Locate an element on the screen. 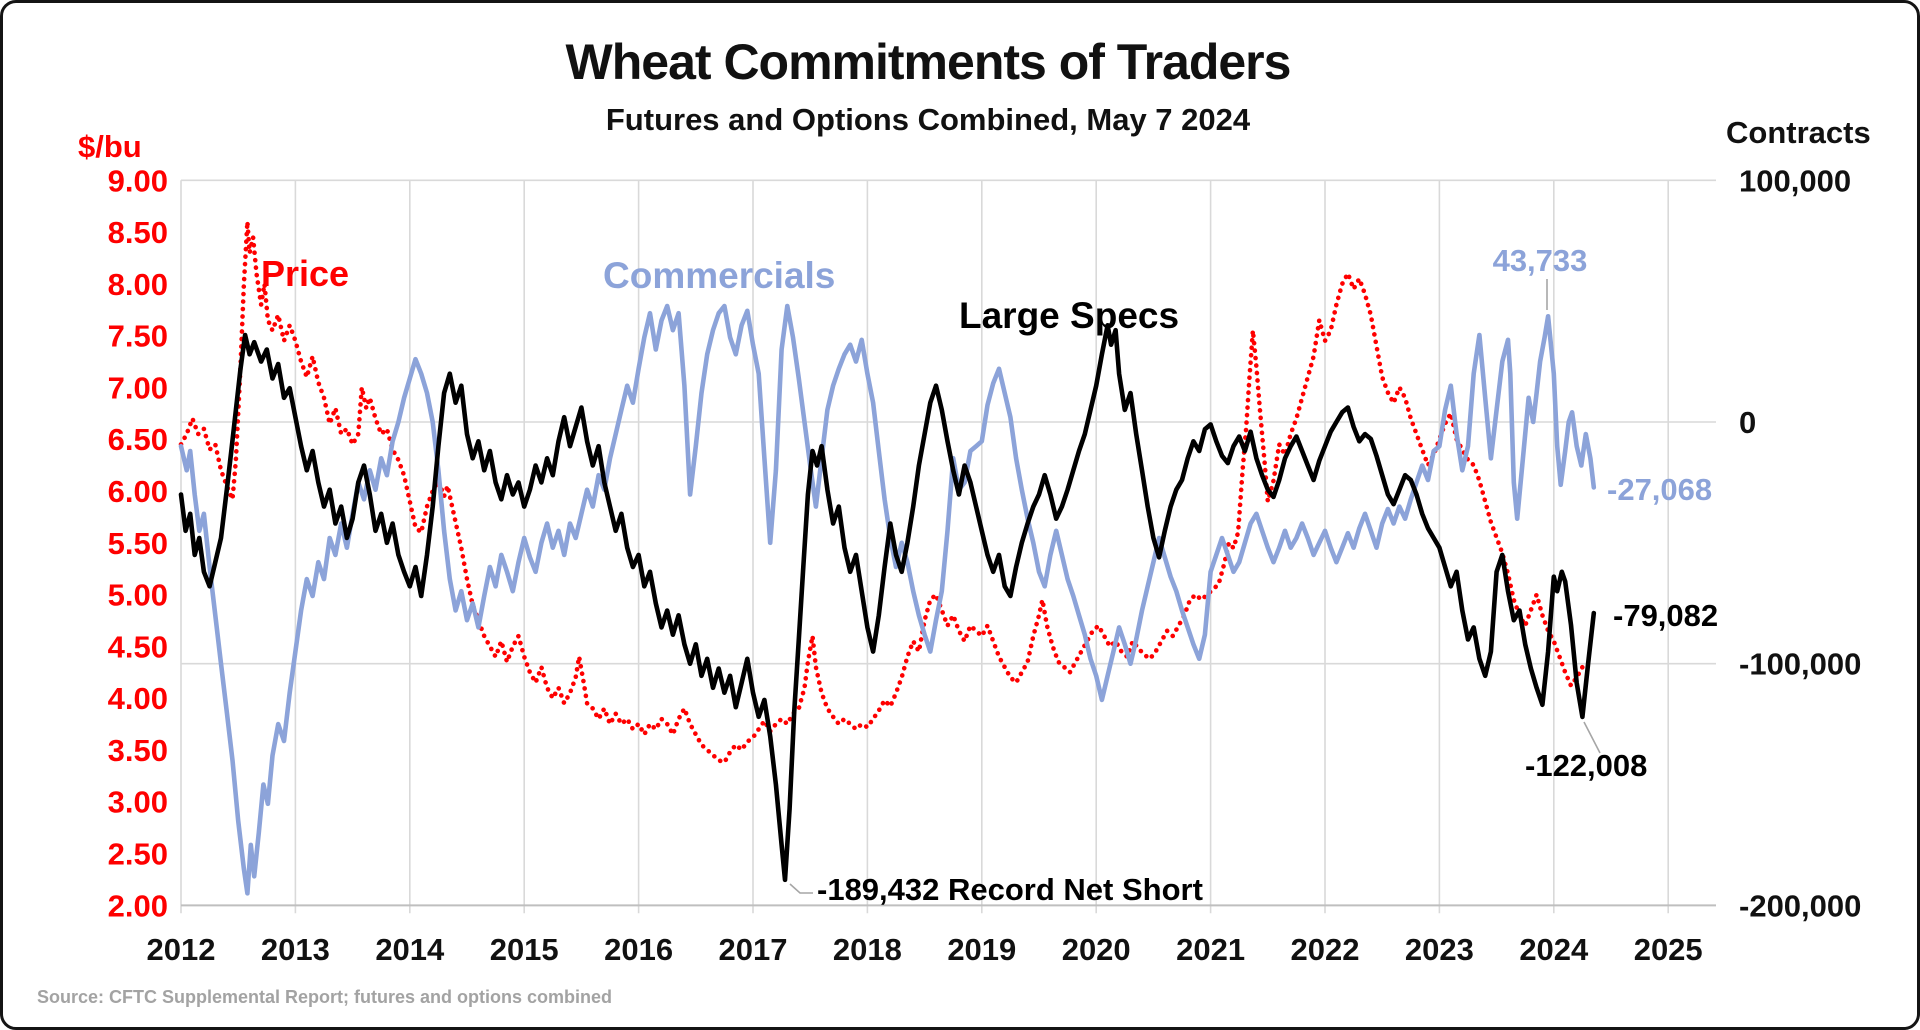 The width and height of the screenshot is (1920, 1030). left-axis-tick-2.00: 2.00 is located at coordinates (138, 905).